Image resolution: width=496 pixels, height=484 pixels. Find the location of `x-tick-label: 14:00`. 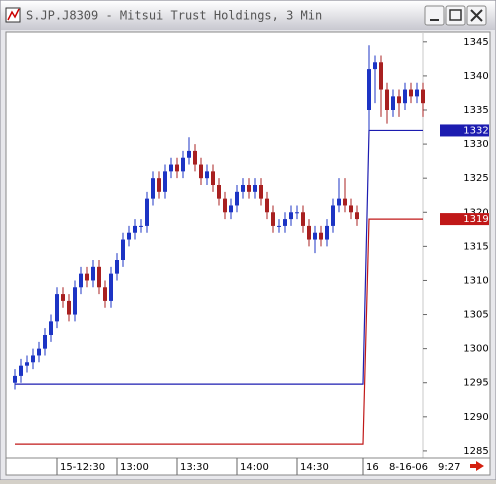

x-tick-label: 14:00 is located at coordinates (254, 467).